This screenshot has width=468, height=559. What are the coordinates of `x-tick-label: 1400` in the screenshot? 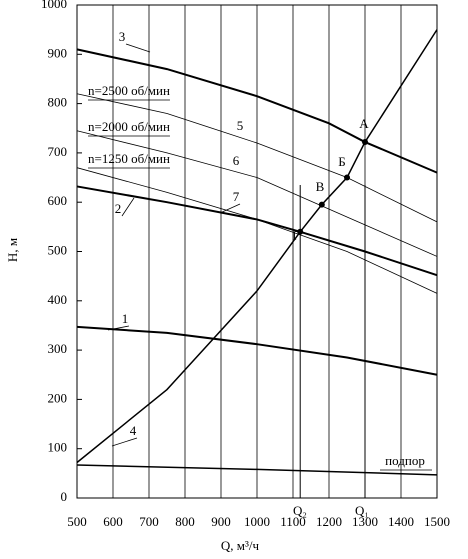 It's located at (401, 521).